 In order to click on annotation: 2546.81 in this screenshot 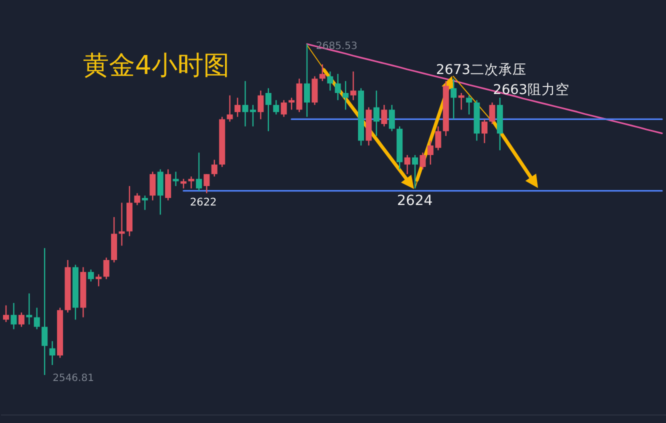, I will do `click(73, 378)`.